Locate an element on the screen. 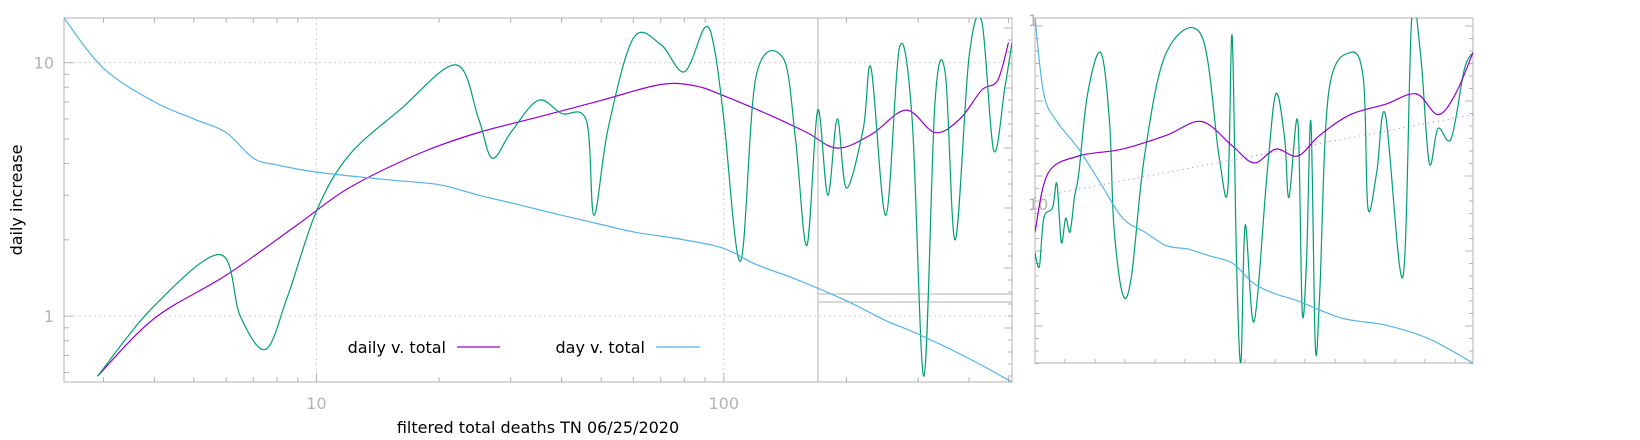 The width and height of the screenshot is (1640, 440). y-axis-title: daily increase is located at coordinates (16, 200).